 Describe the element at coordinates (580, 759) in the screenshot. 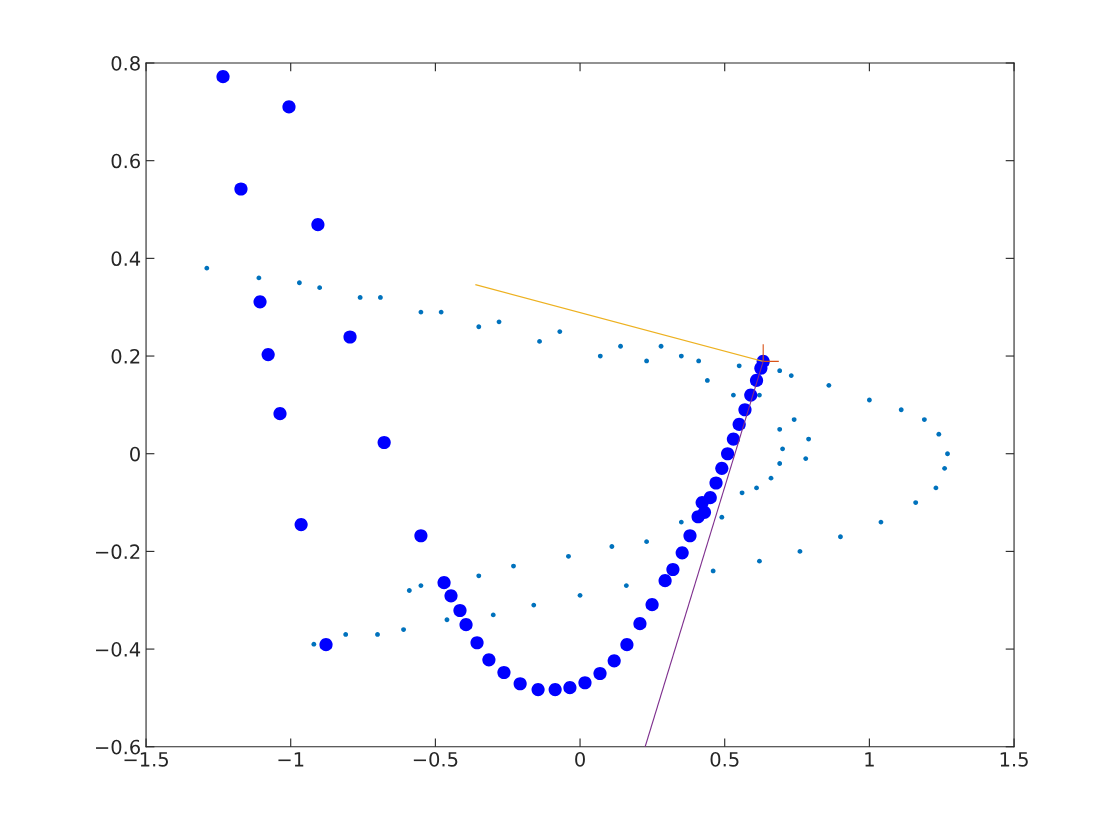

I see `x-tick-label: 0` at that location.